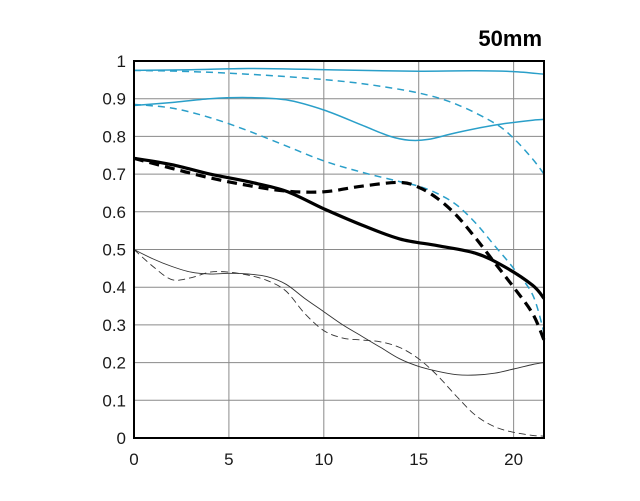 The width and height of the screenshot is (640, 501). I want to click on y-tick-label: 0.8, so click(114, 136).